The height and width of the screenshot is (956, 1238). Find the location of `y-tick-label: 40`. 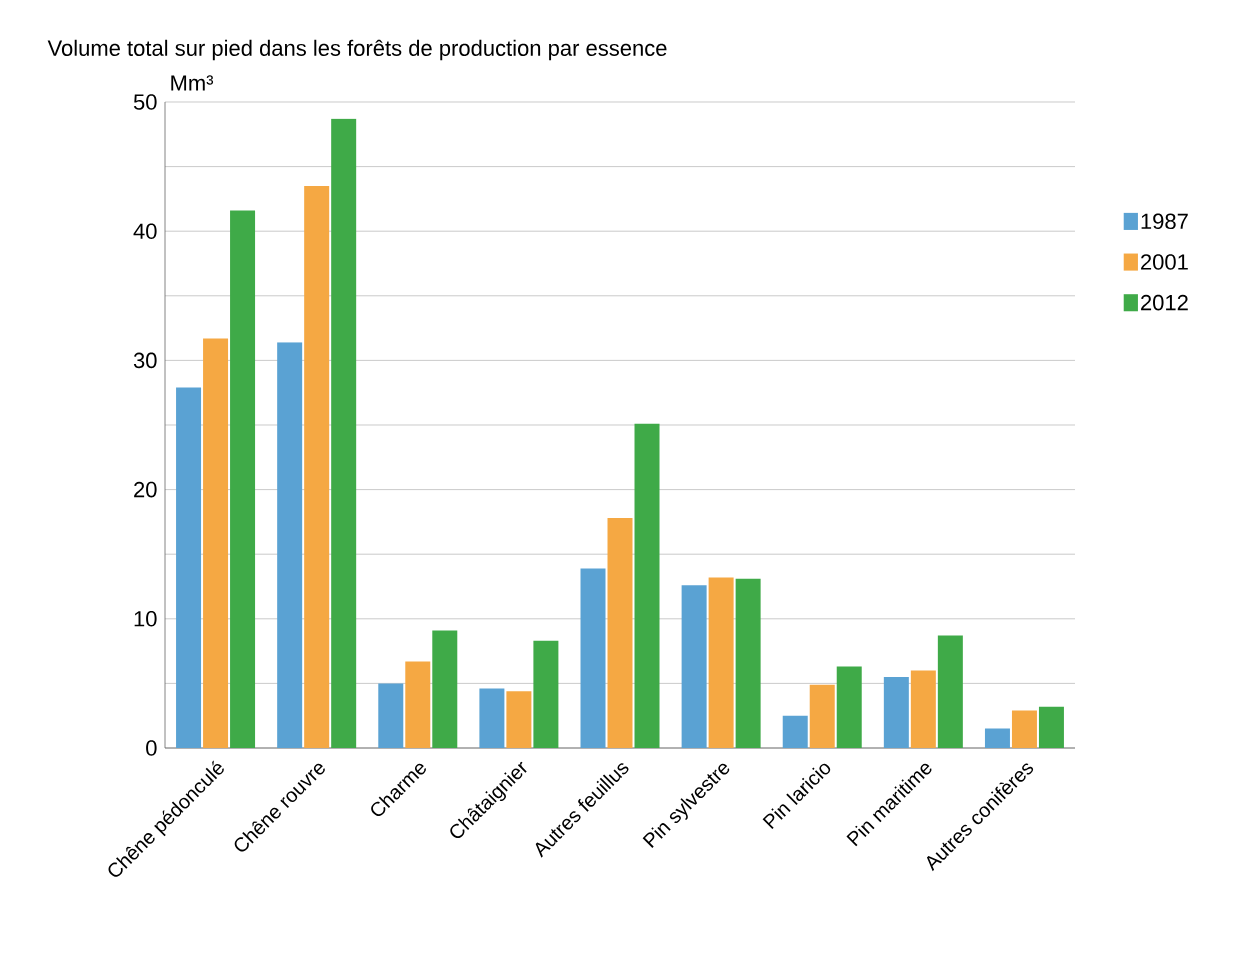

y-tick-label: 40 is located at coordinates (145, 231).